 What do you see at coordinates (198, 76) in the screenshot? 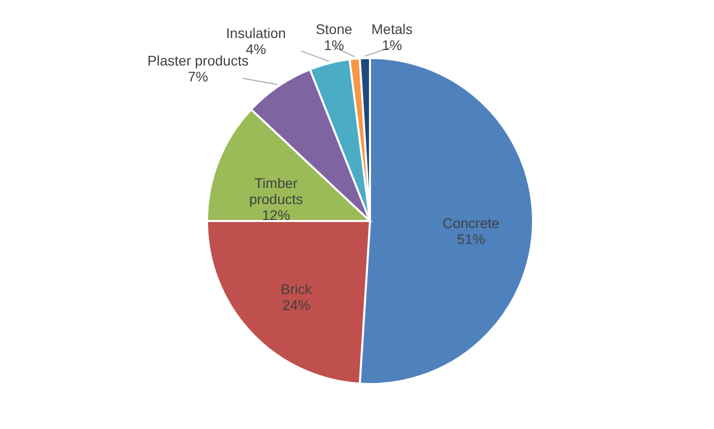
I see `data-label: 7%` at bounding box center [198, 76].